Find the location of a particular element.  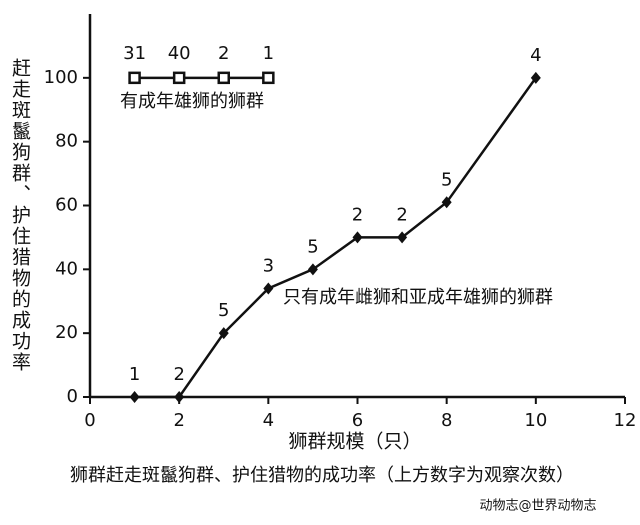

series-name: 只有成年雌狮和亚成年雄狮的狮群 is located at coordinates (418, 297).